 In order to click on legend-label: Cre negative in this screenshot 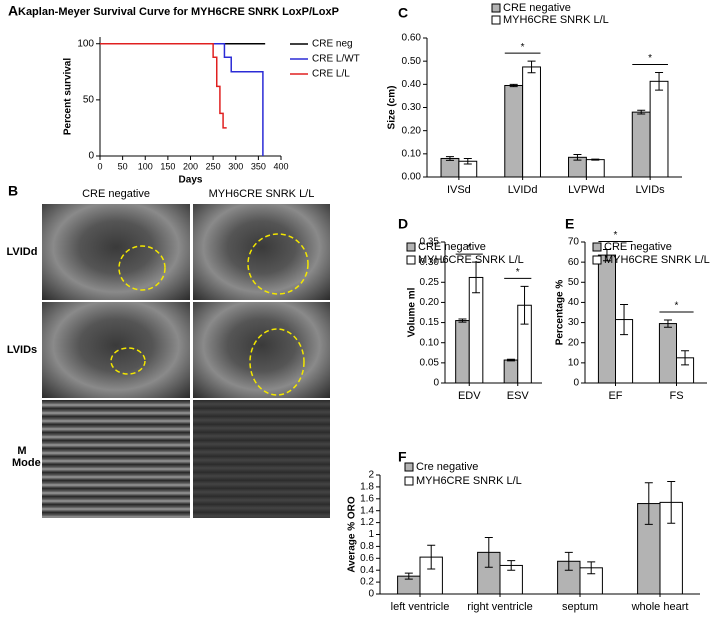, I will do `click(447, 467)`.